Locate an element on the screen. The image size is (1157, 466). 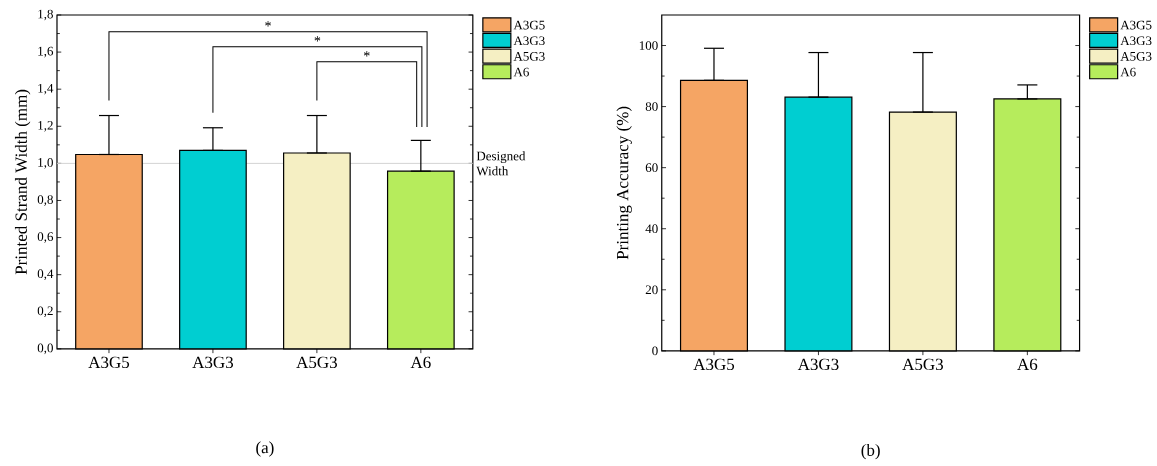
y-tick-label: 80 is located at coordinates (651, 107).